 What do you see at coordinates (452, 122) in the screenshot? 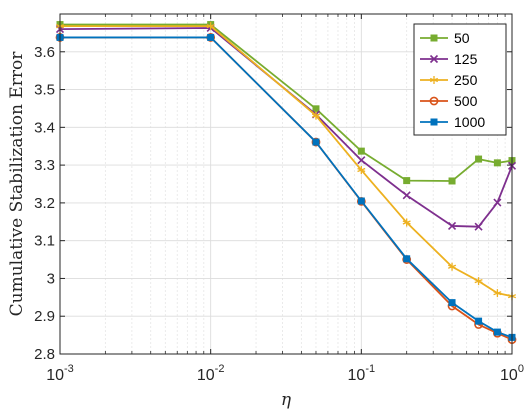
I see `legend-item-1000: 1000` at bounding box center [452, 122].